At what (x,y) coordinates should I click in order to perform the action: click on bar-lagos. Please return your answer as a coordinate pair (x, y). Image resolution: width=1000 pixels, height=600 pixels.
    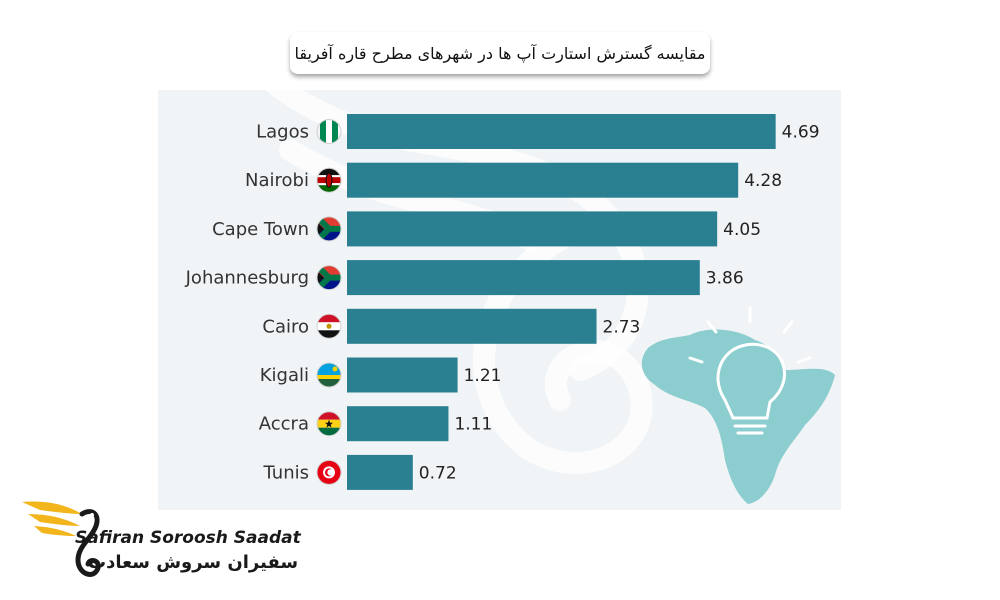
    Looking at the image, I should click on (561, 131).